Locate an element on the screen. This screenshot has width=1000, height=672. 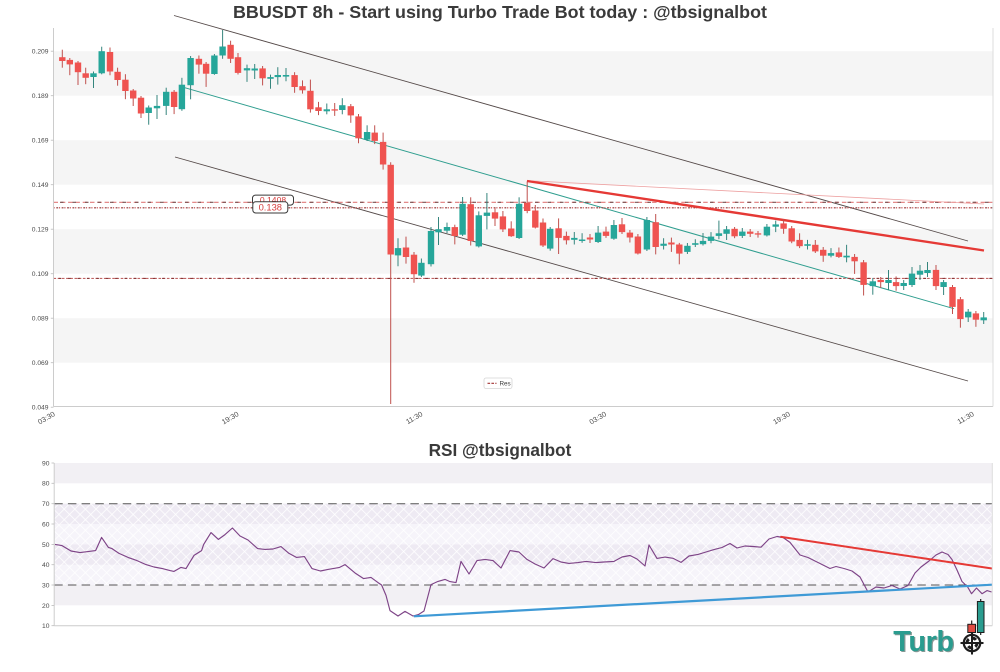
svg-text: 60 is located at coordinates (46, 524).